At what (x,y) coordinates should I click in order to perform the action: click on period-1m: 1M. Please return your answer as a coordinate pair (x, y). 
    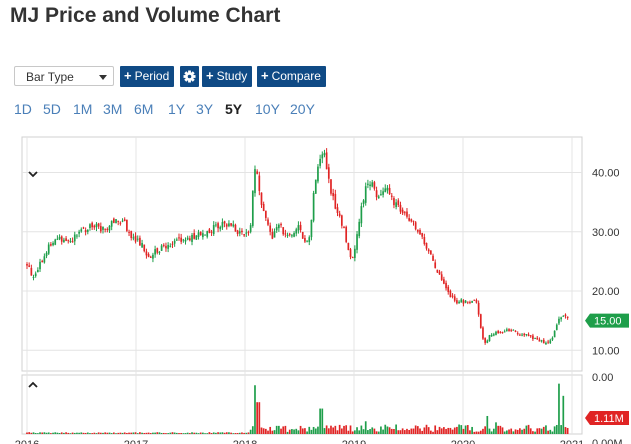
    Looking at the image, I should click on (83, 109).